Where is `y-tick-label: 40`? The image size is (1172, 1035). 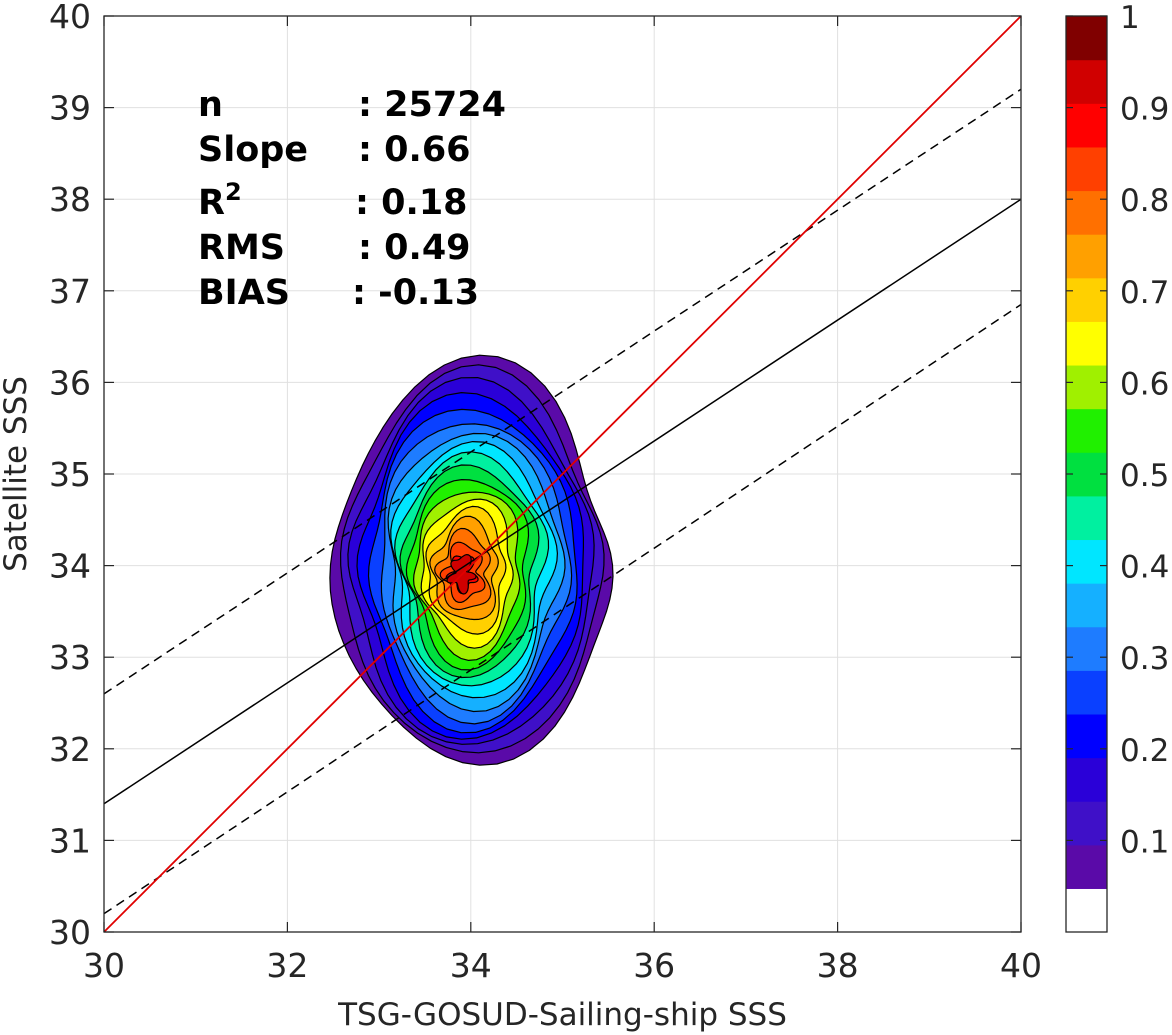
y-tick-label: 40 is located at coordinates (70, 18).